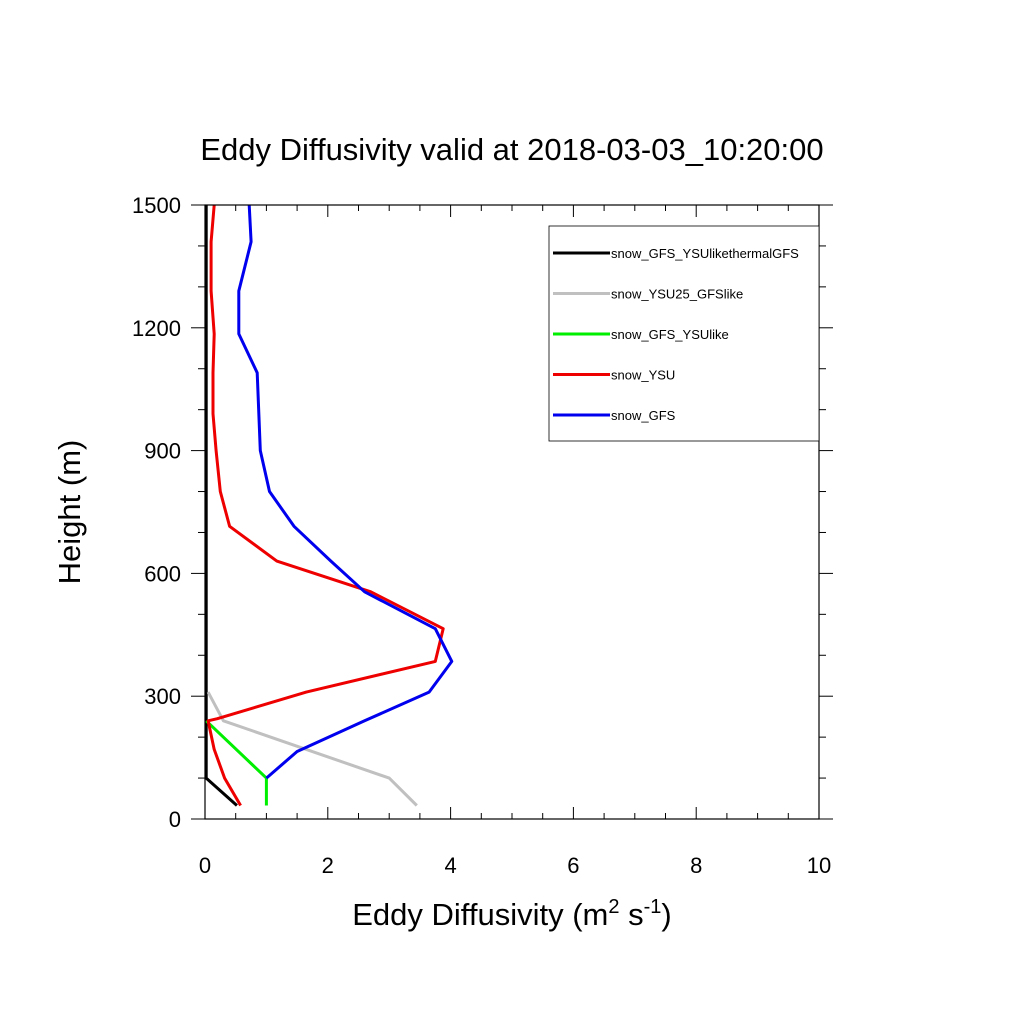 The width and height of the screenshot is (1024, 1024). Describe the element at coordinates (328, 865) in the screenshot. I see `x-tick-label: 2` at that location.